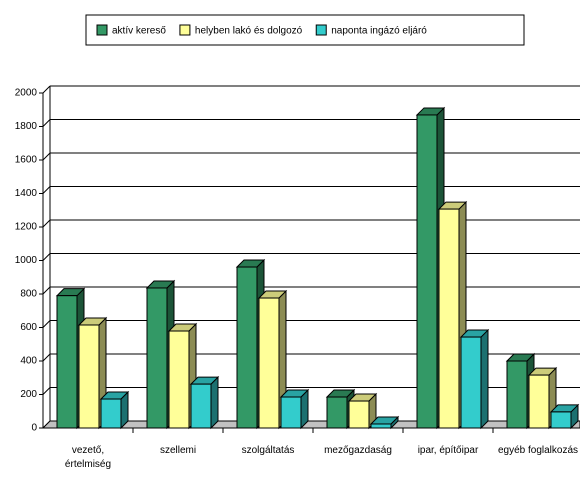 The height and width of the screenshot is (479, 580). Describe the element at coordinates (26, 93) in the screenshot. I see `y-tick-label: 2000` at that location.